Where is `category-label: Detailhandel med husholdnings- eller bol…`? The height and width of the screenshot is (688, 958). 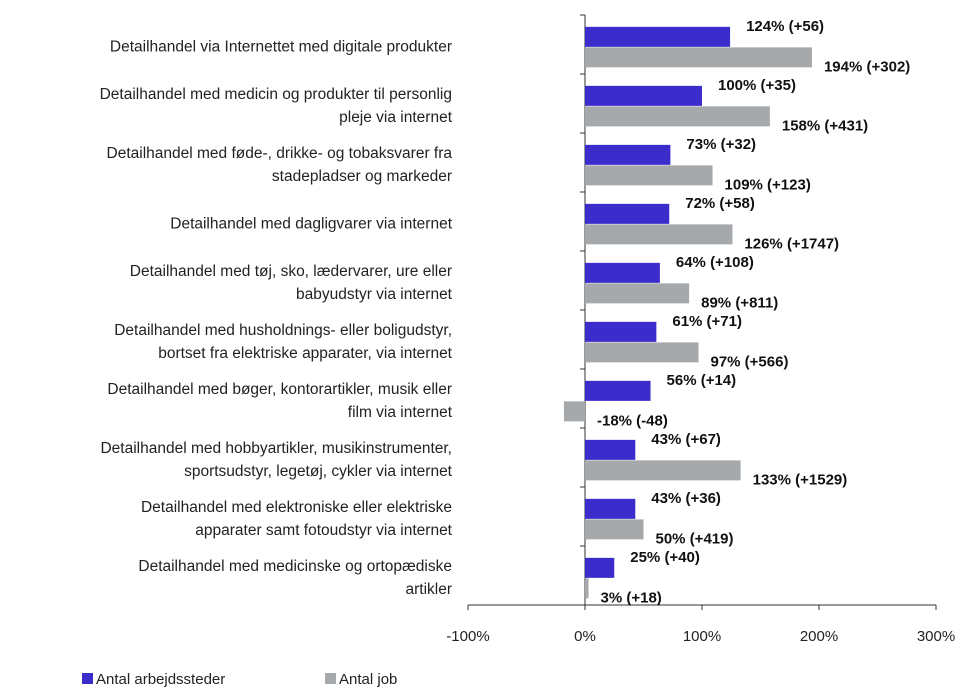
category-label: Detailhandel med husholdnings- eller bol… is located at coordinates (283, 341).